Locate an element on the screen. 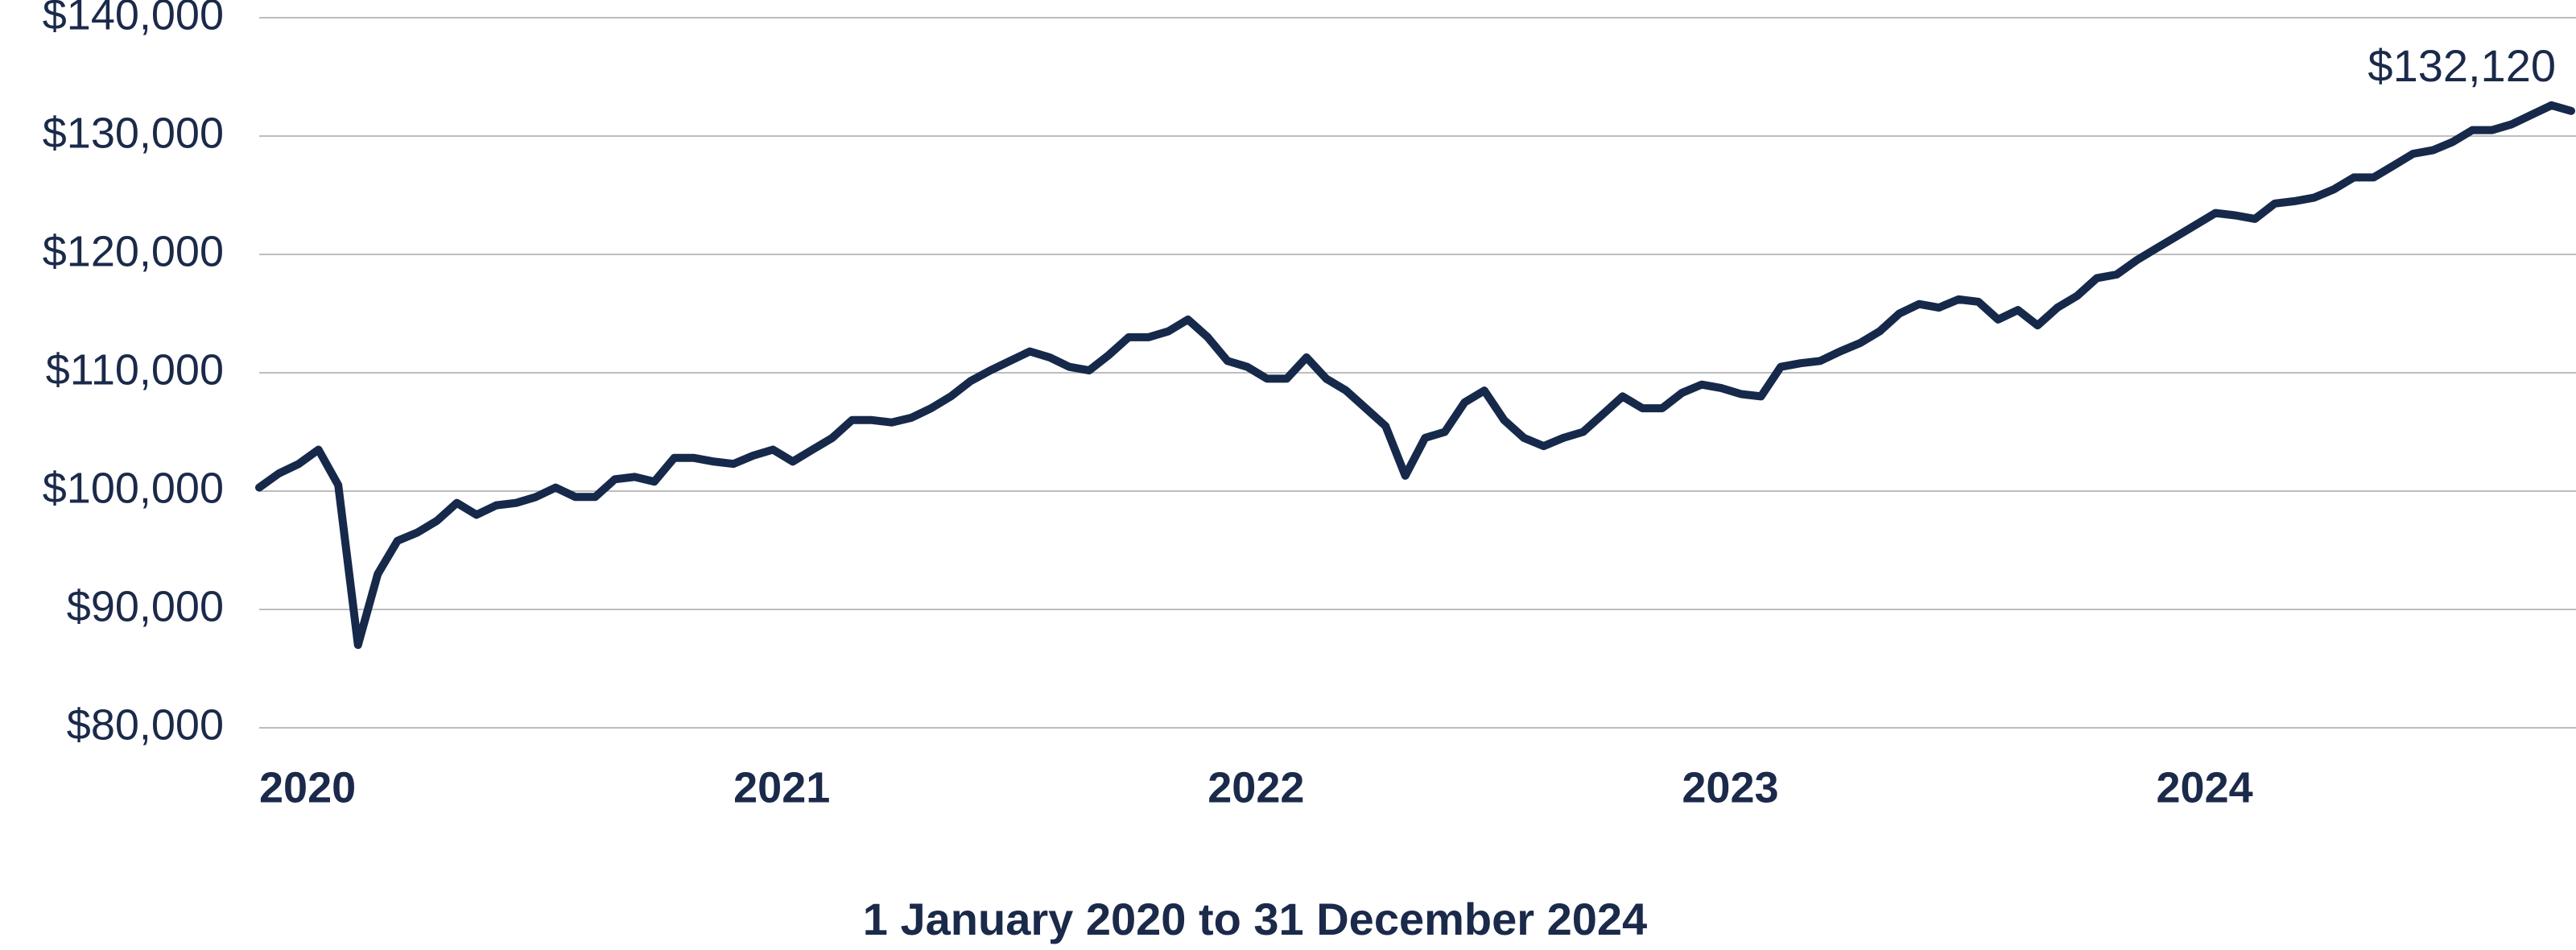 The height and width of the screenshot is (950, 2576). y-tick-label: $90,000 is located at coordinates (145, 606).